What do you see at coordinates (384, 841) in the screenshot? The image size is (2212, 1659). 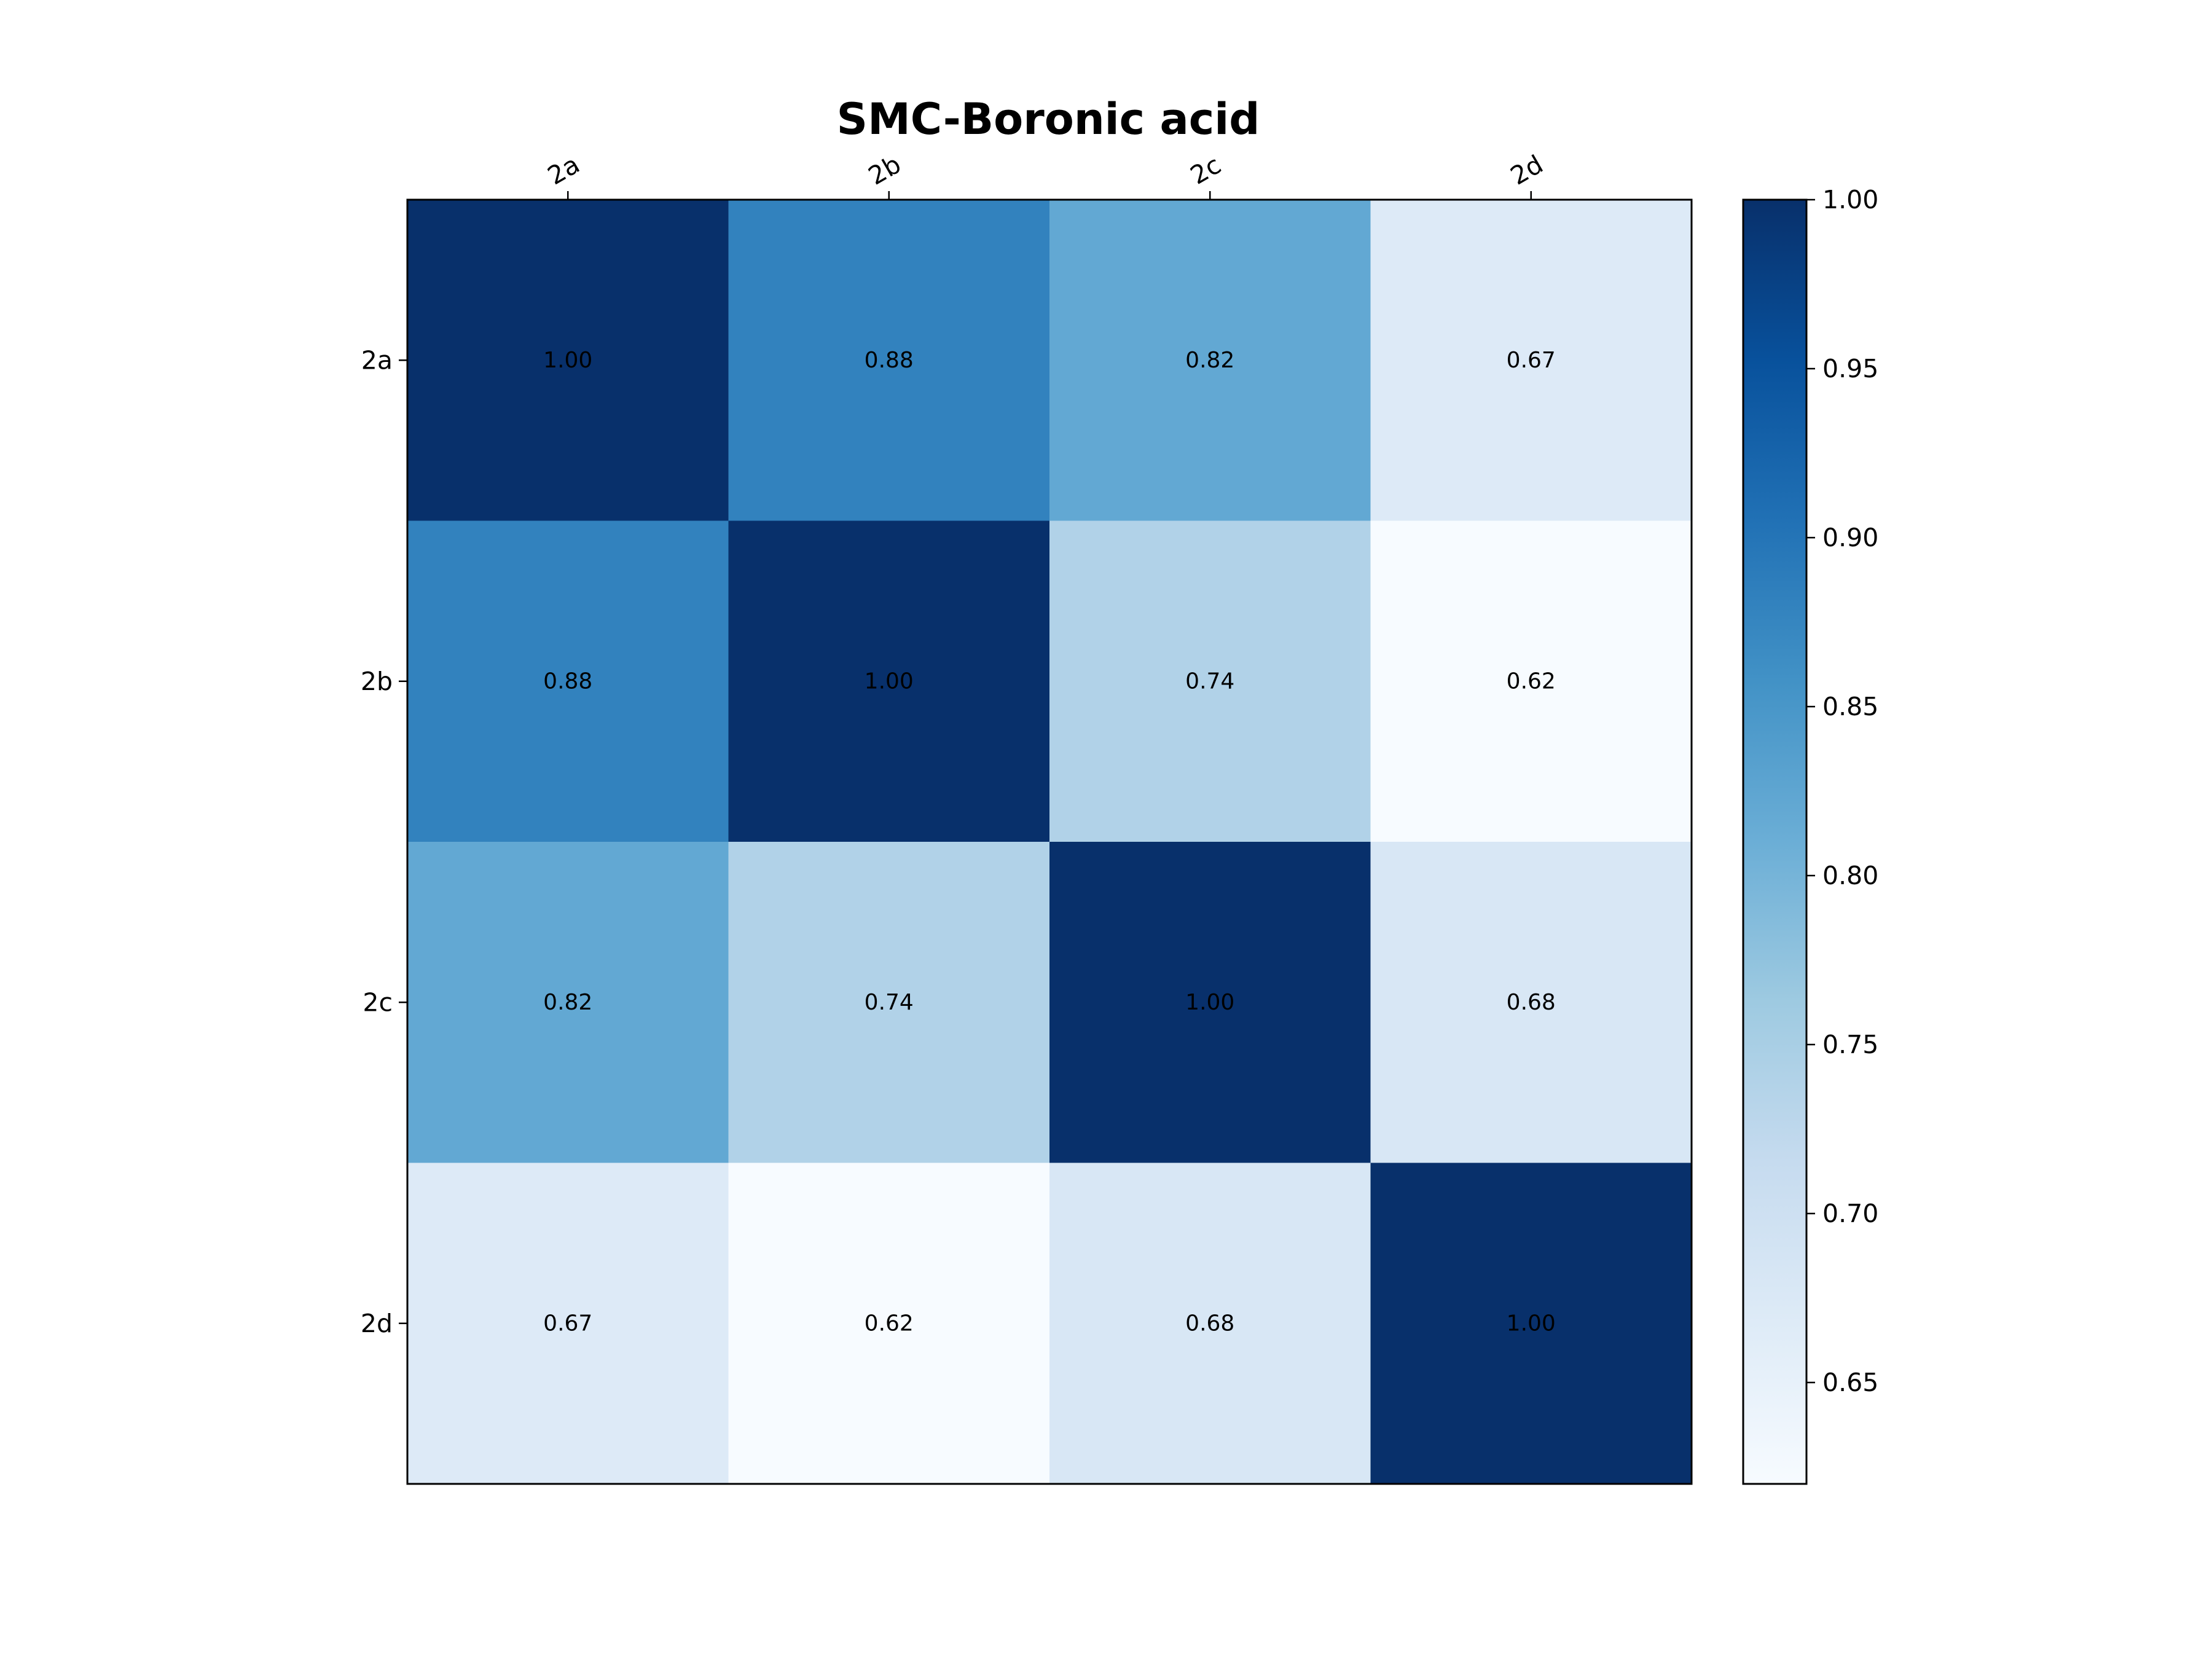 I see `y-axis: 2a 2b 2c 2d` at bounding box center [384, 841].